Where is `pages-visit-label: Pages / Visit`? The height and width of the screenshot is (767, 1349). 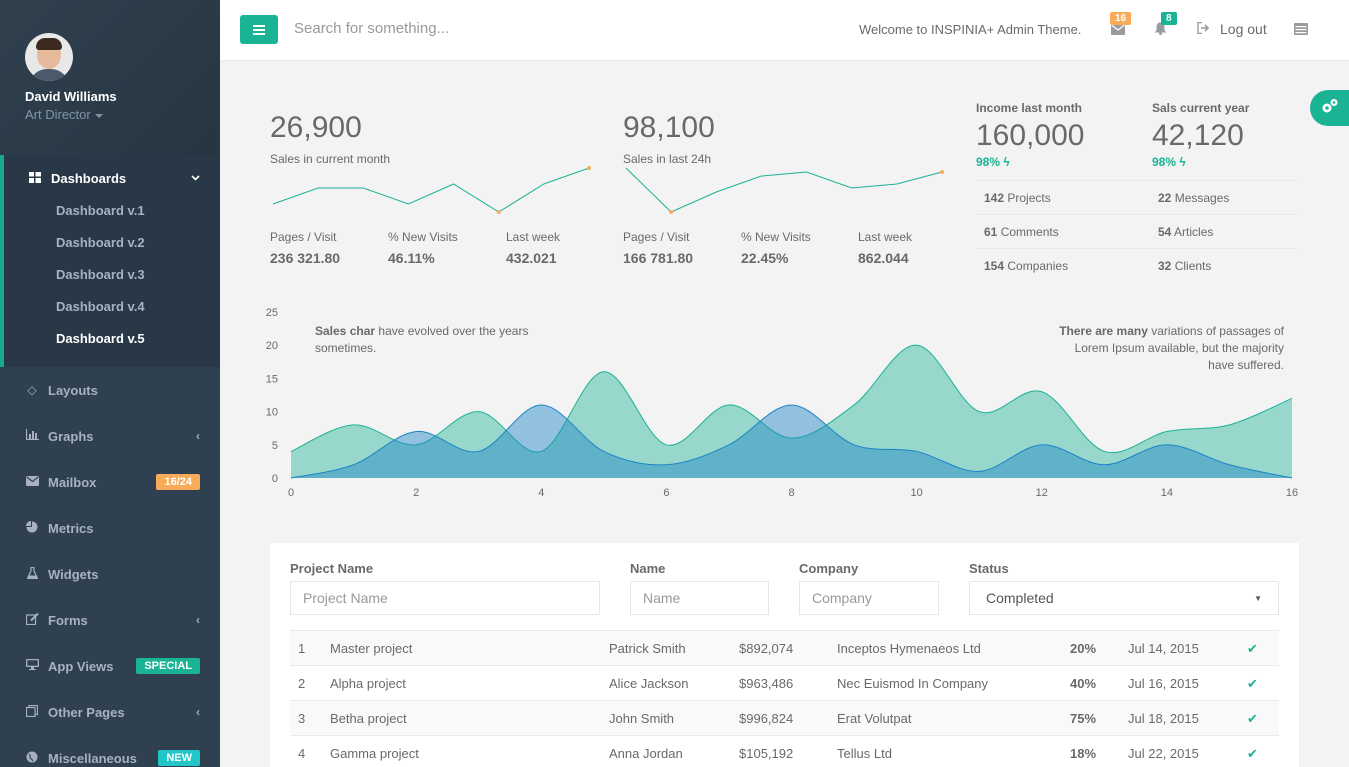
pages-visit-label: Pages / Visit is located at coordinates (303, 237).